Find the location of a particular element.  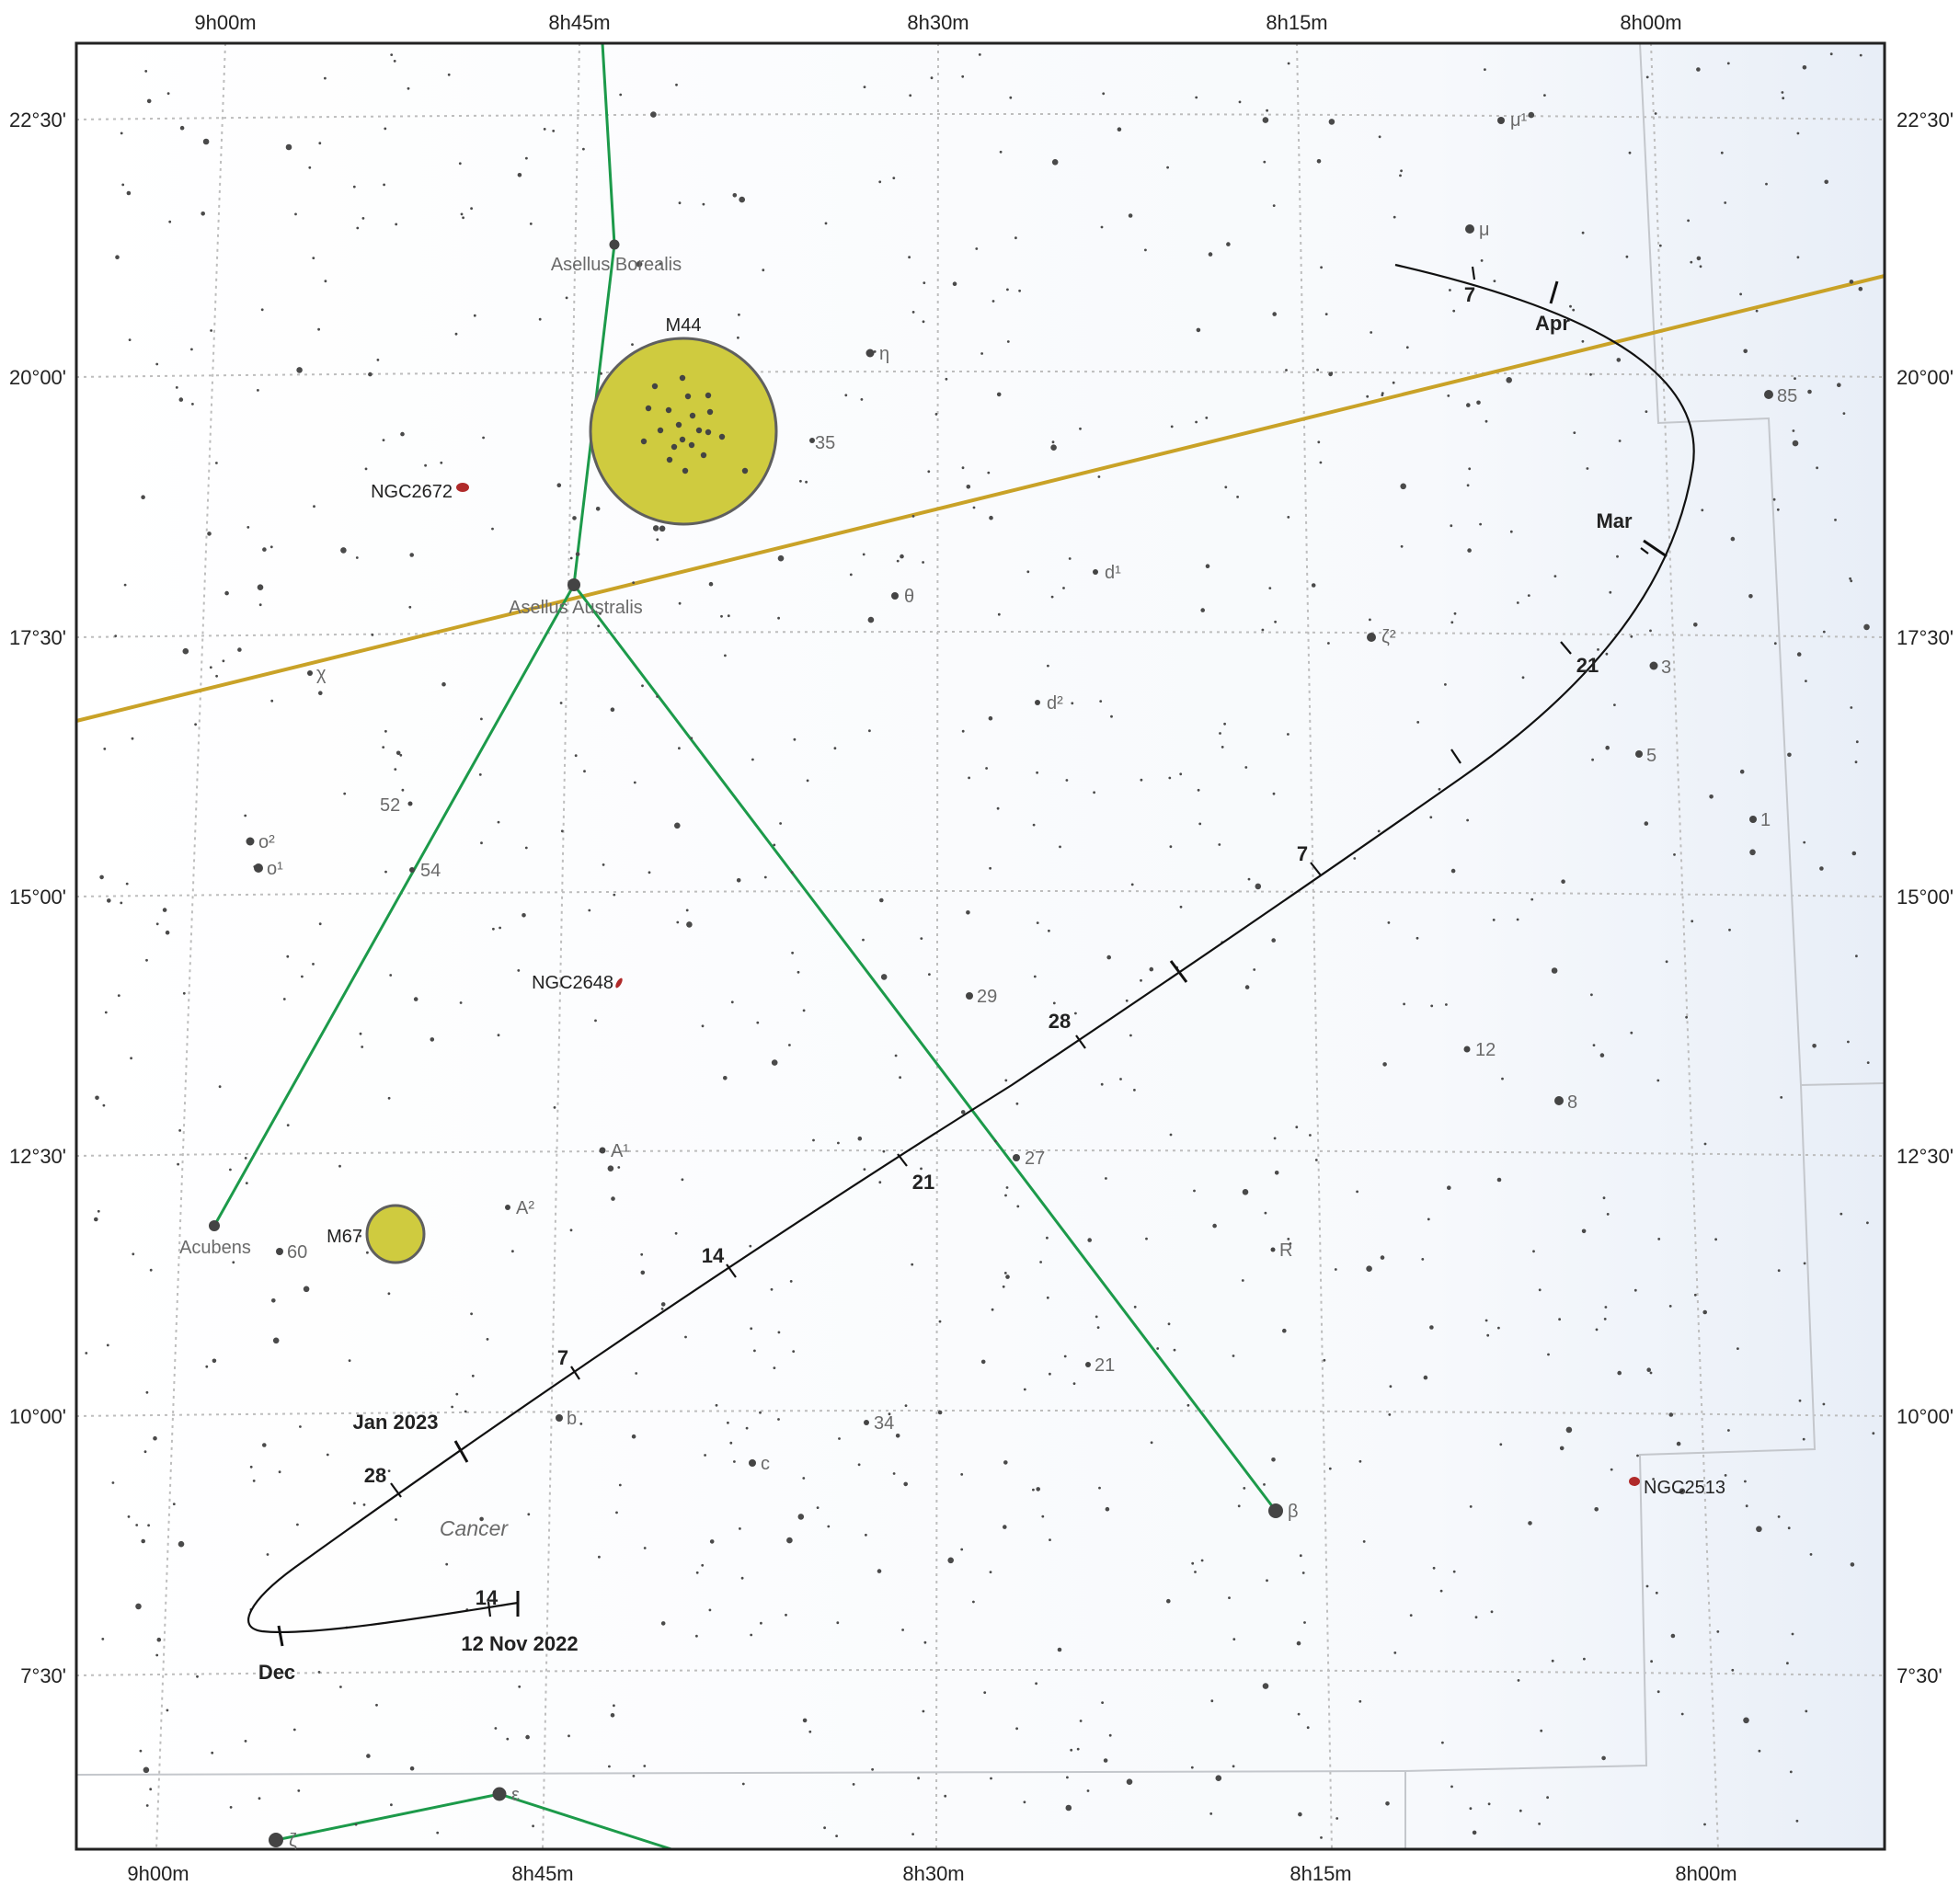

svg-text: o¹ is located at coordinates (275, 869).